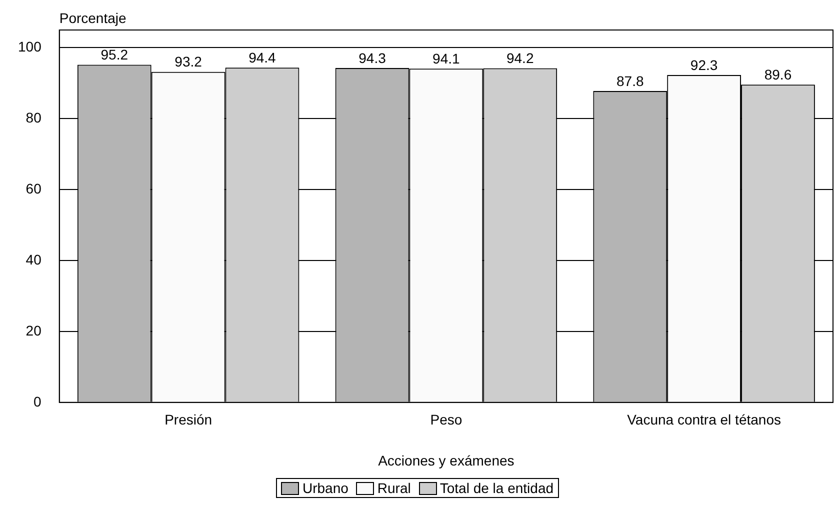  What do you see at coordinates (446, 58) in the screenshot?
I see `data-label: 94.1` at bounding box center [446, 58].